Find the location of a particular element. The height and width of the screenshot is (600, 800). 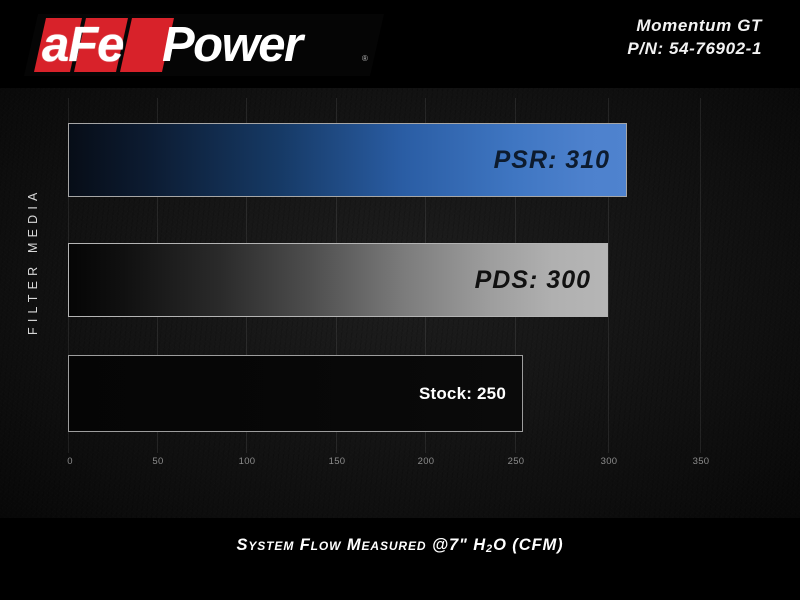

bar-pds: PDS: 300 is located at coordinates (338, 280).